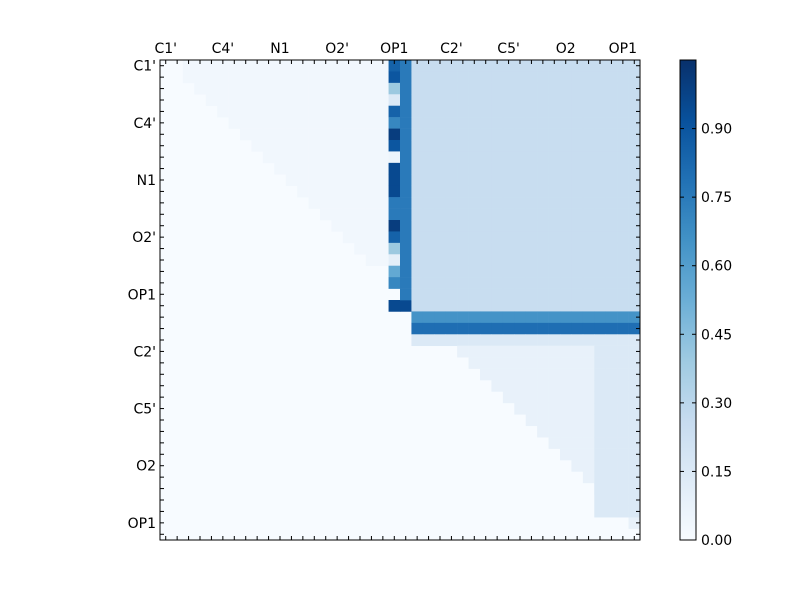  I want to click on y-tick-label: O2, so click(146, 467).